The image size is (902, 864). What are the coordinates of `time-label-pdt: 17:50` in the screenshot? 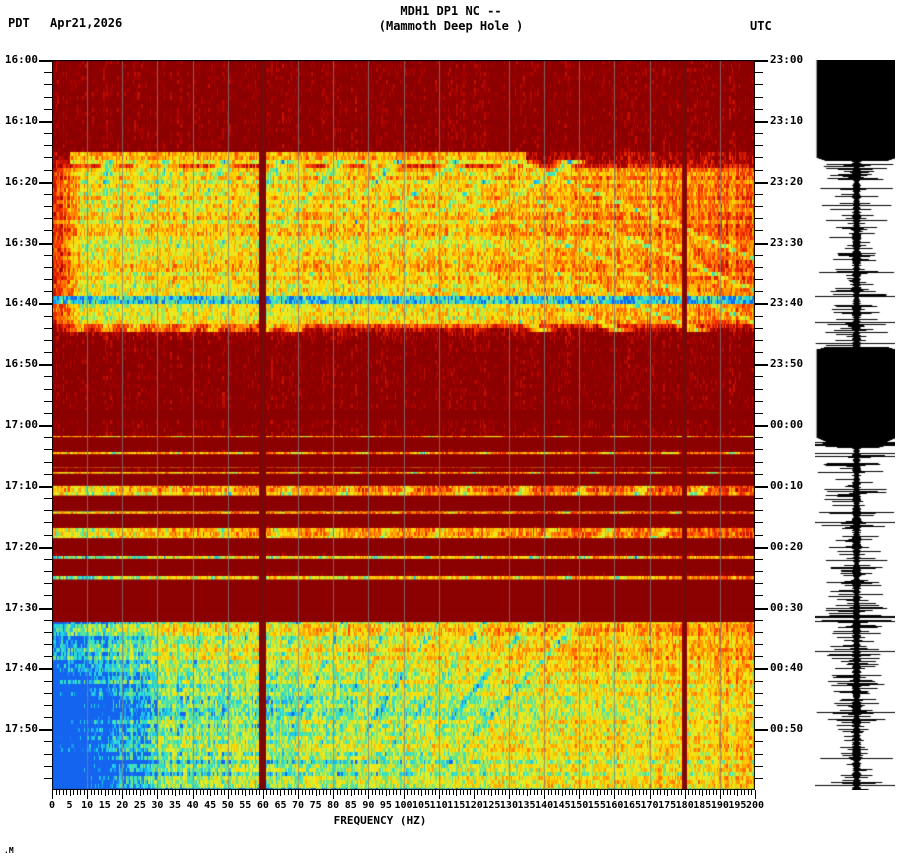 It's located at (21, 729).